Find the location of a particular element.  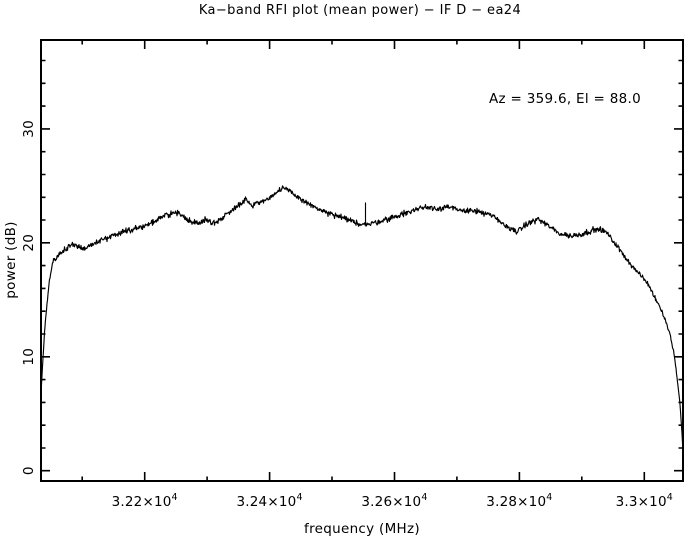

az-el-annotation: Az = 359.6, El = 88.0 is located at coordinates (565, 99).